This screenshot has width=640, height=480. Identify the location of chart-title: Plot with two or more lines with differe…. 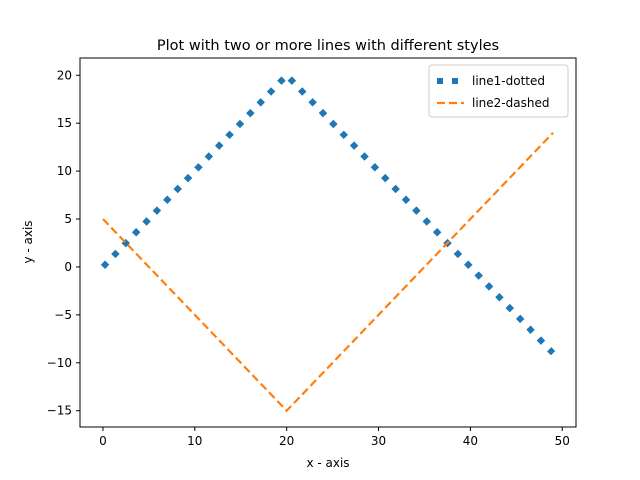
(328, 46).